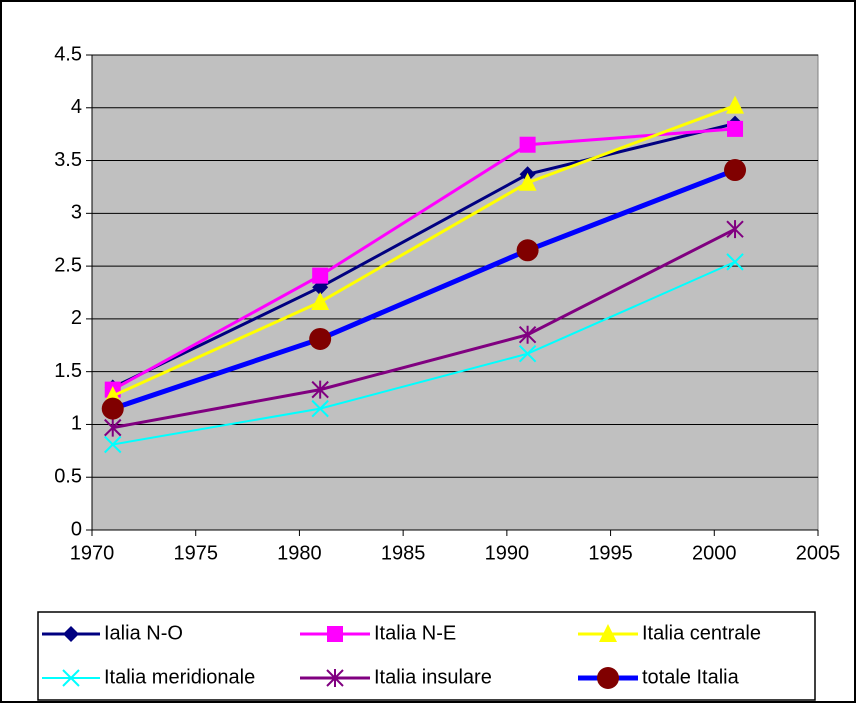 The width and height of the screenshot is (857, 704). What do you see at coordinates (691, 677) in the screenshot?
I see `legend-label: totale Italia` at bounding box center [691, 677].